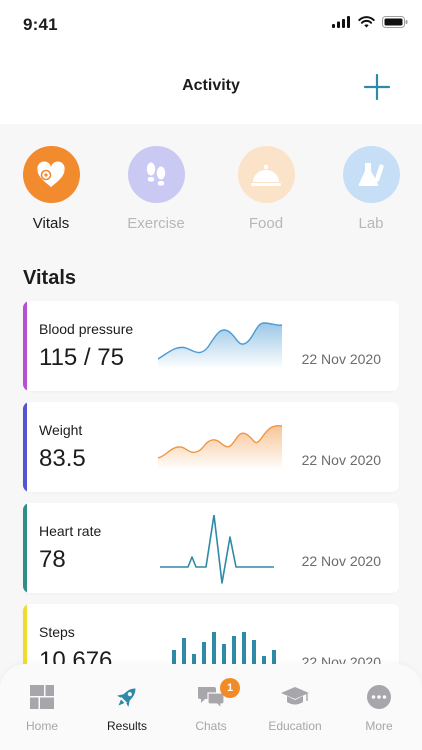 The height and width of the screenshot is (750, 422). I want to click on flask-icon, so click(371, 174).